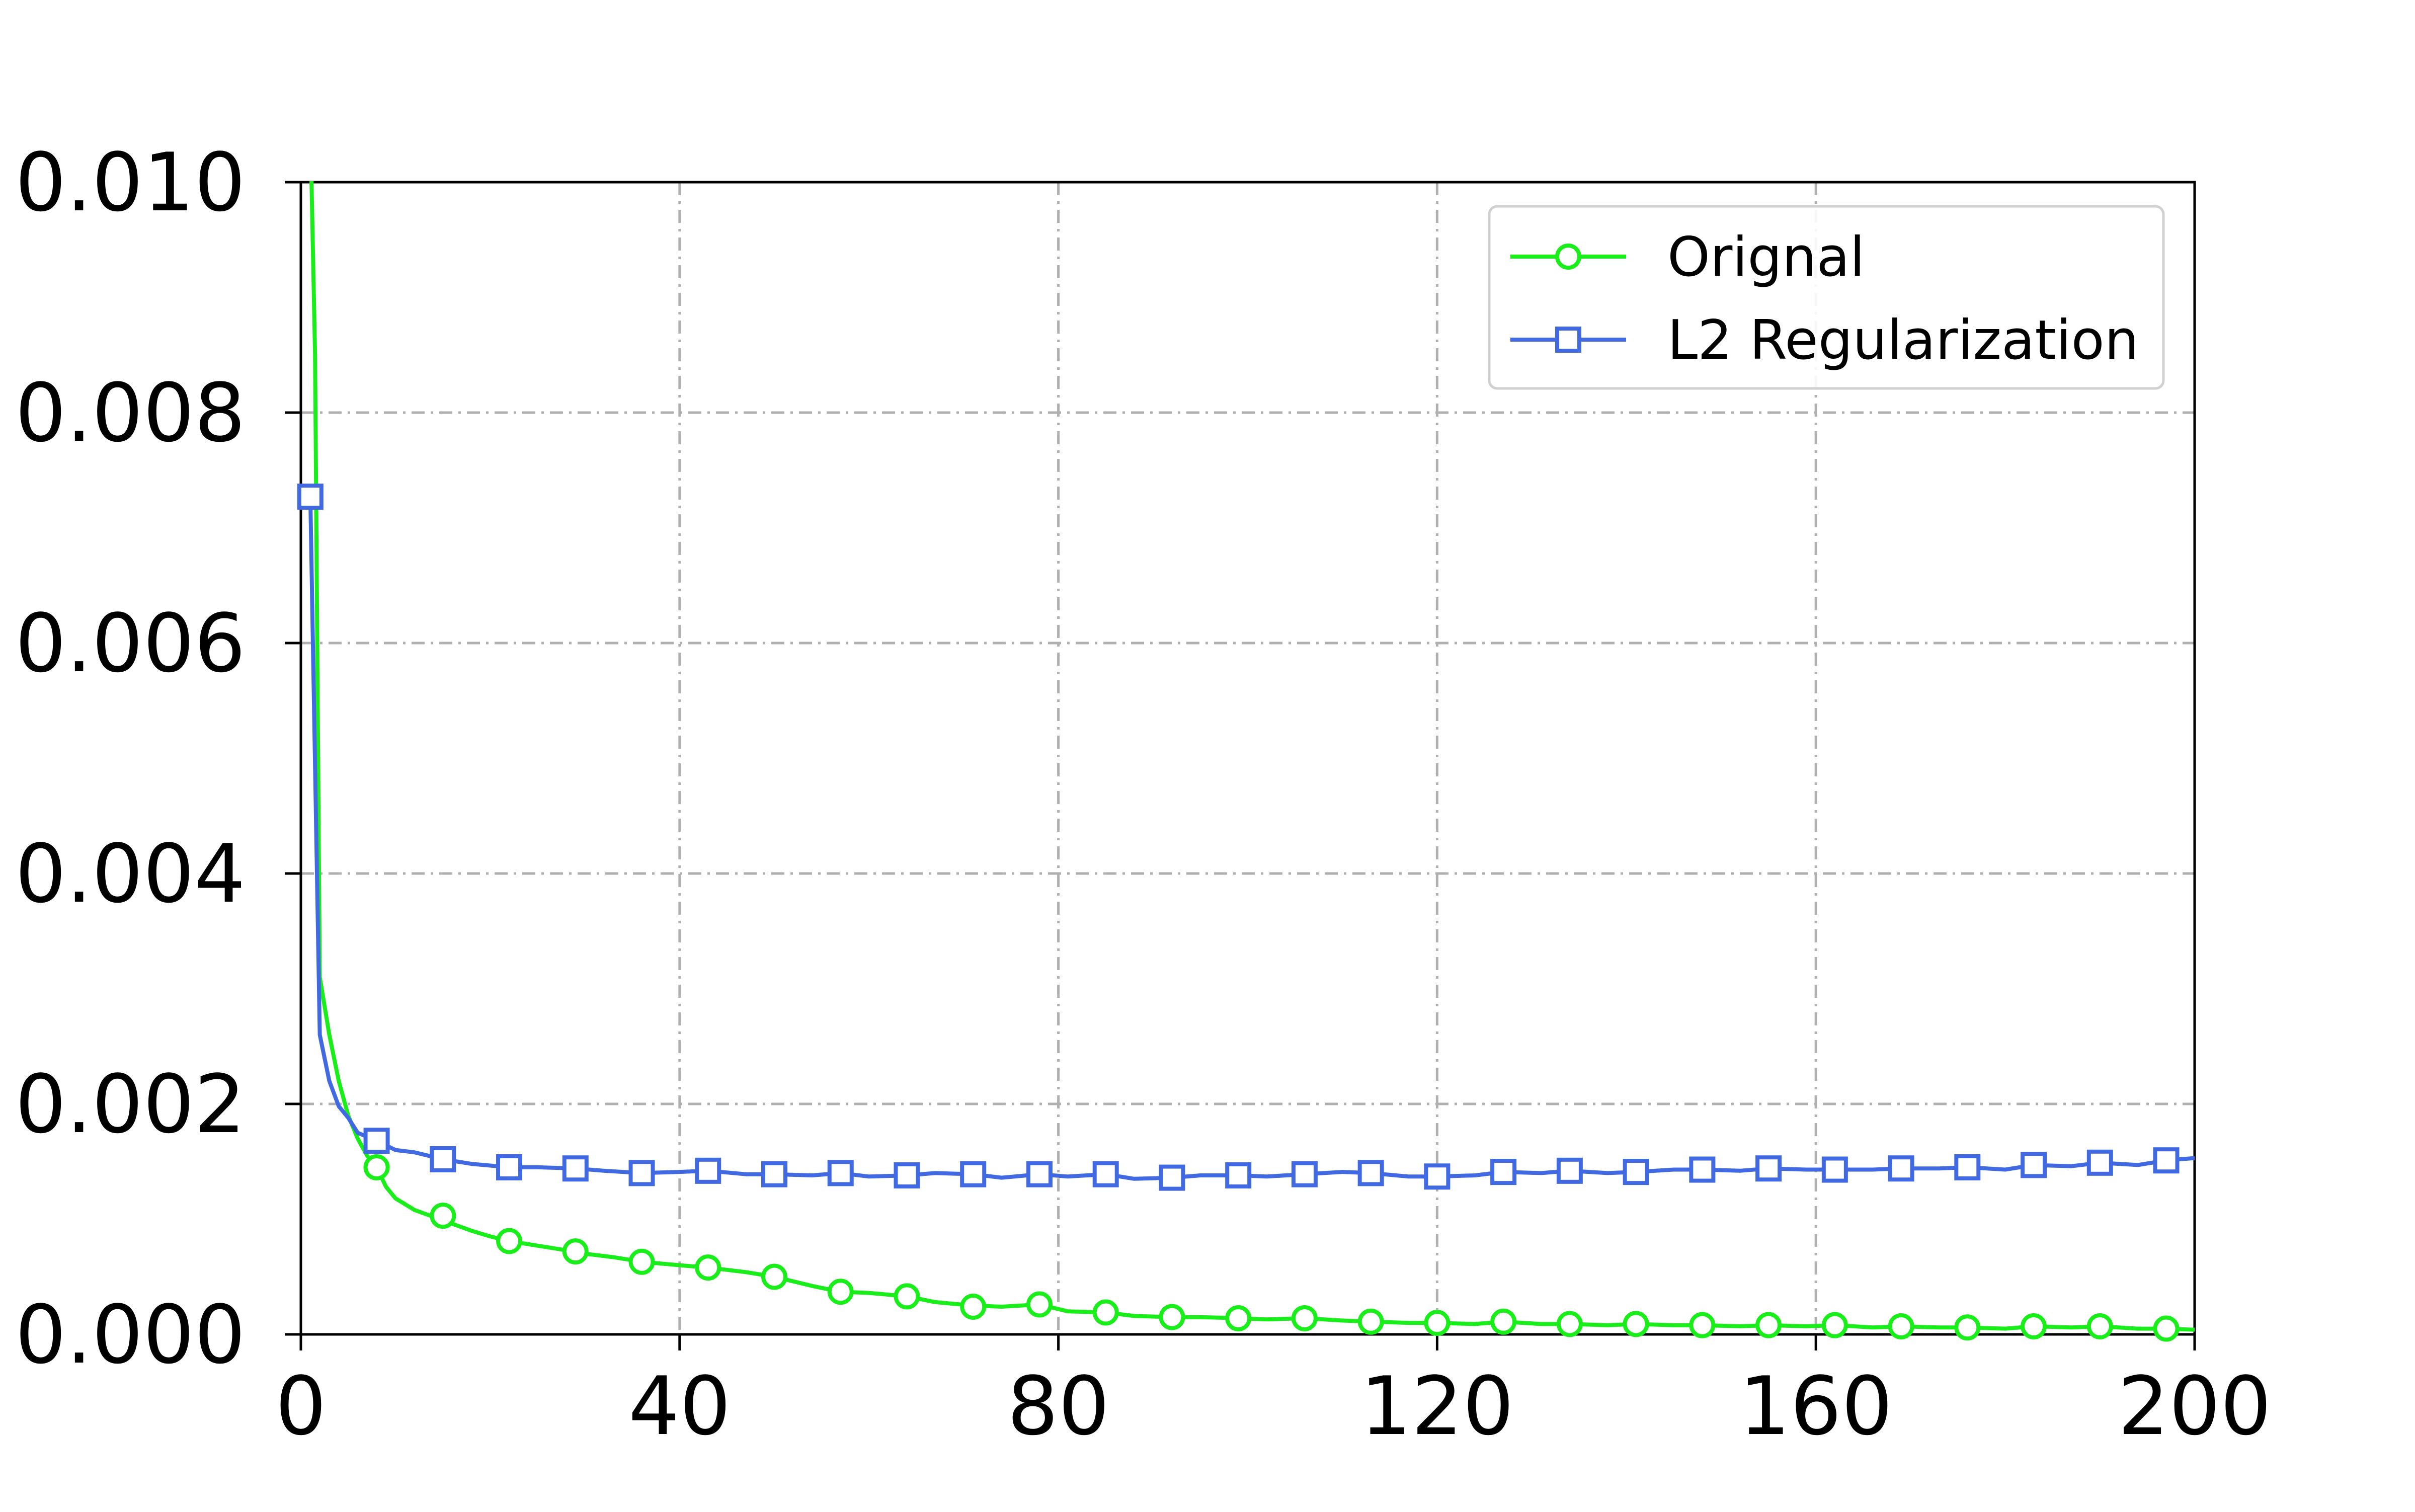 This screenshot has height=1512, width=2415. I want to click on legend: Orignal L2 Regularization, so click(1826, 297).